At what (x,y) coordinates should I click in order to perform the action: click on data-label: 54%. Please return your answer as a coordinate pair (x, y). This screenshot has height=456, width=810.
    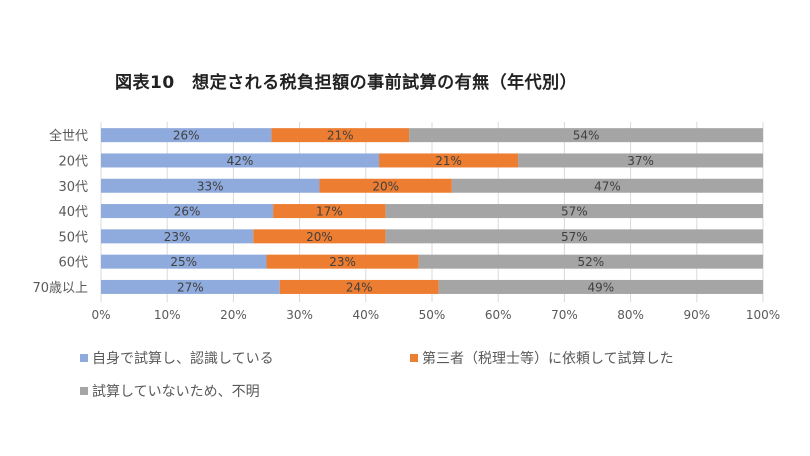
    Looking at the image, I should click on (586, 136).